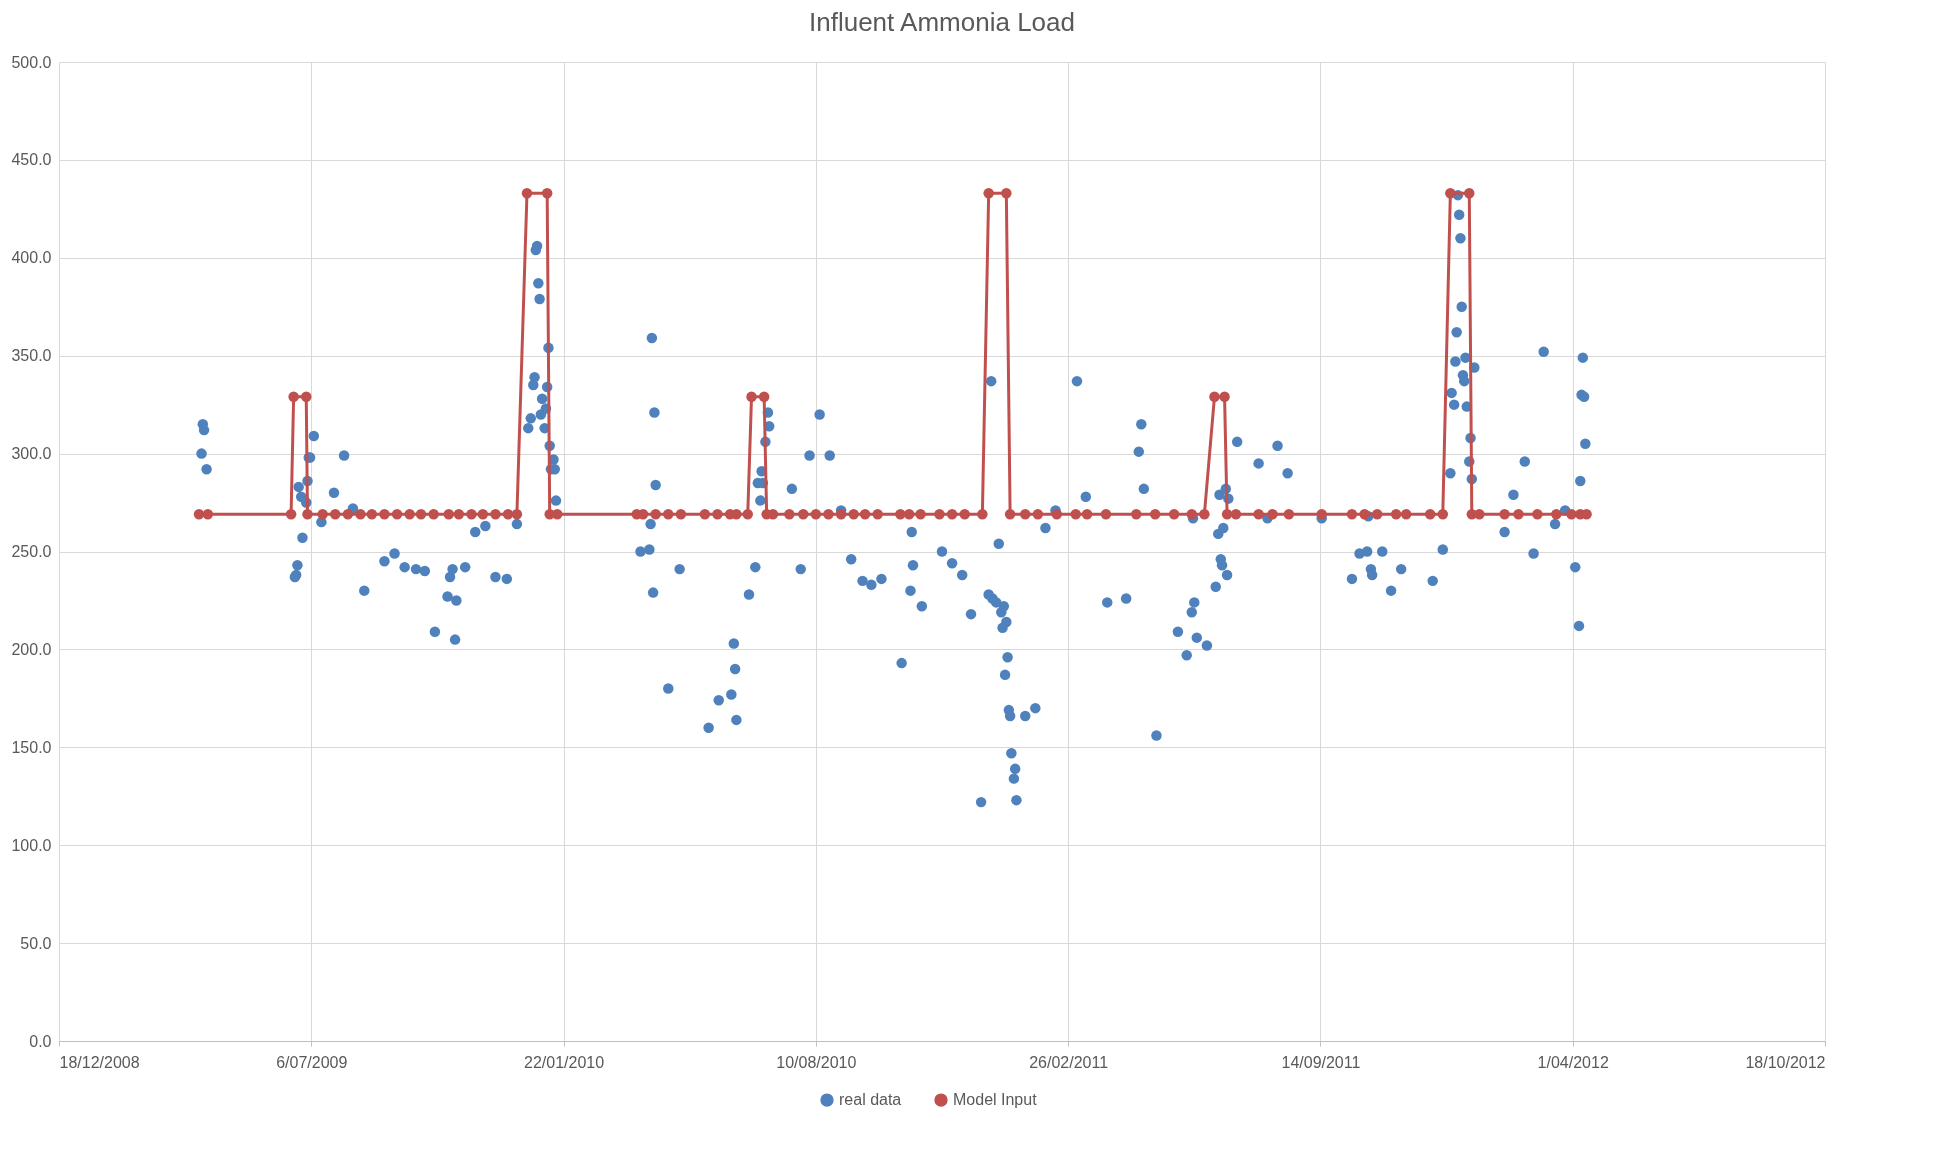 The width and height of the screenshot is (1934, 1153). I want to click on legend-label: Model Input, so click(995, 1100).